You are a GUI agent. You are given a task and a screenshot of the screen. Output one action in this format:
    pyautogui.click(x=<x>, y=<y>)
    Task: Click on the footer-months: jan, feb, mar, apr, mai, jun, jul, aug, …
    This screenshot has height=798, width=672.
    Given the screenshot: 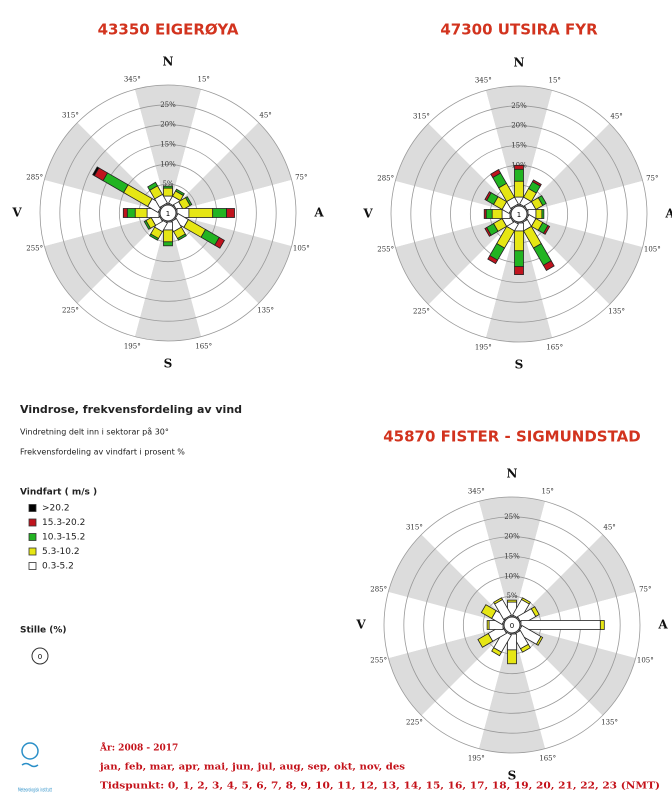 What is the action you would take?
    pyautogui.click(x=252, y=768)
    